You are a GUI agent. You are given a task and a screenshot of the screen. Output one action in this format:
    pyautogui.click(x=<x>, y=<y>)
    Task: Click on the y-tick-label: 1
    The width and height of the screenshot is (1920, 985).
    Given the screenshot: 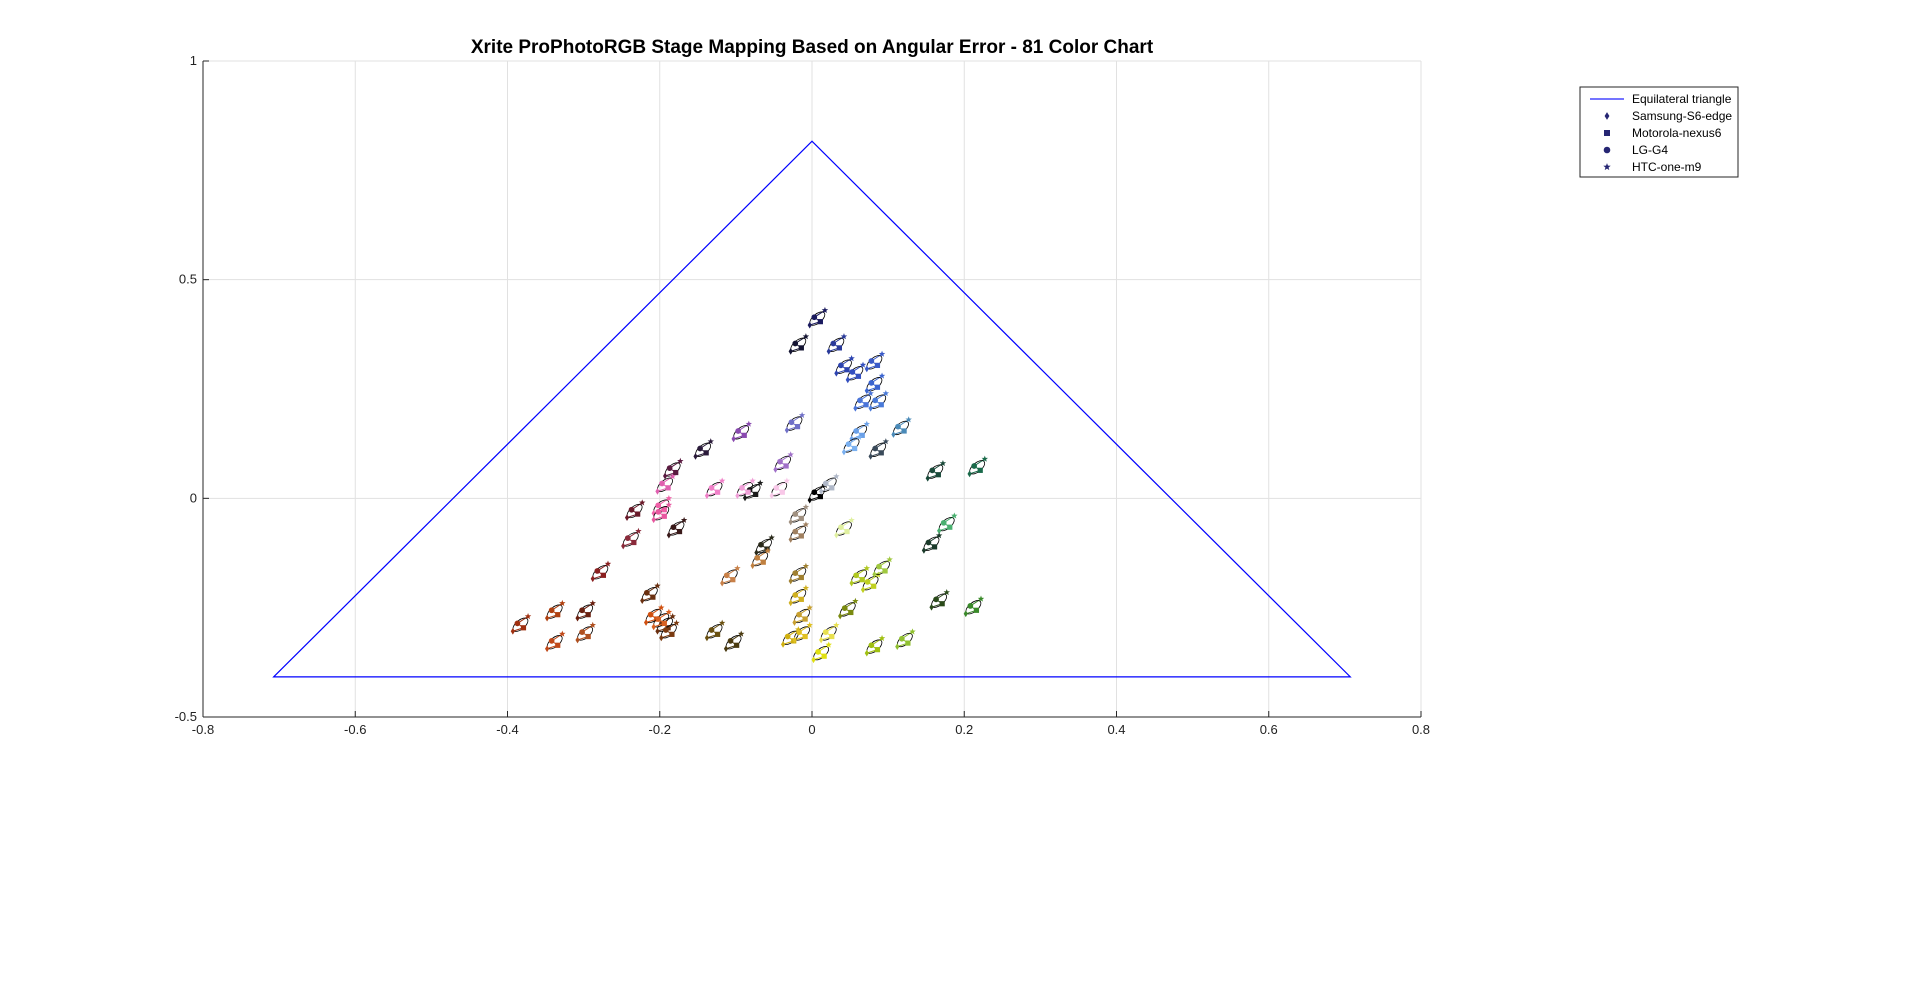 What is the action you would take?
    pyautogui.click(x=193, y=60)
    